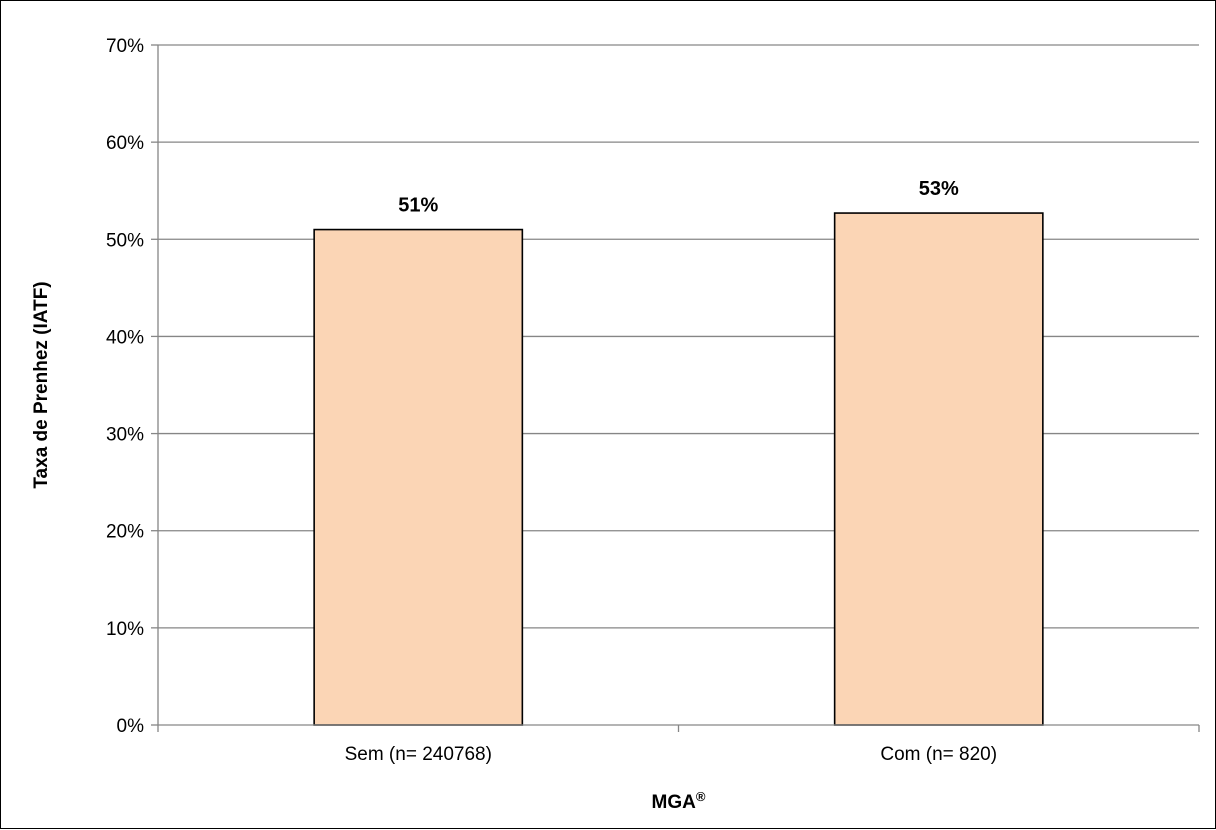 The width and height of the screenshot is (1216, 830). What do you see at coordinates (418, 206) in the screenshot?
I see `data-label: 51%` at bounding box center [418, 206].